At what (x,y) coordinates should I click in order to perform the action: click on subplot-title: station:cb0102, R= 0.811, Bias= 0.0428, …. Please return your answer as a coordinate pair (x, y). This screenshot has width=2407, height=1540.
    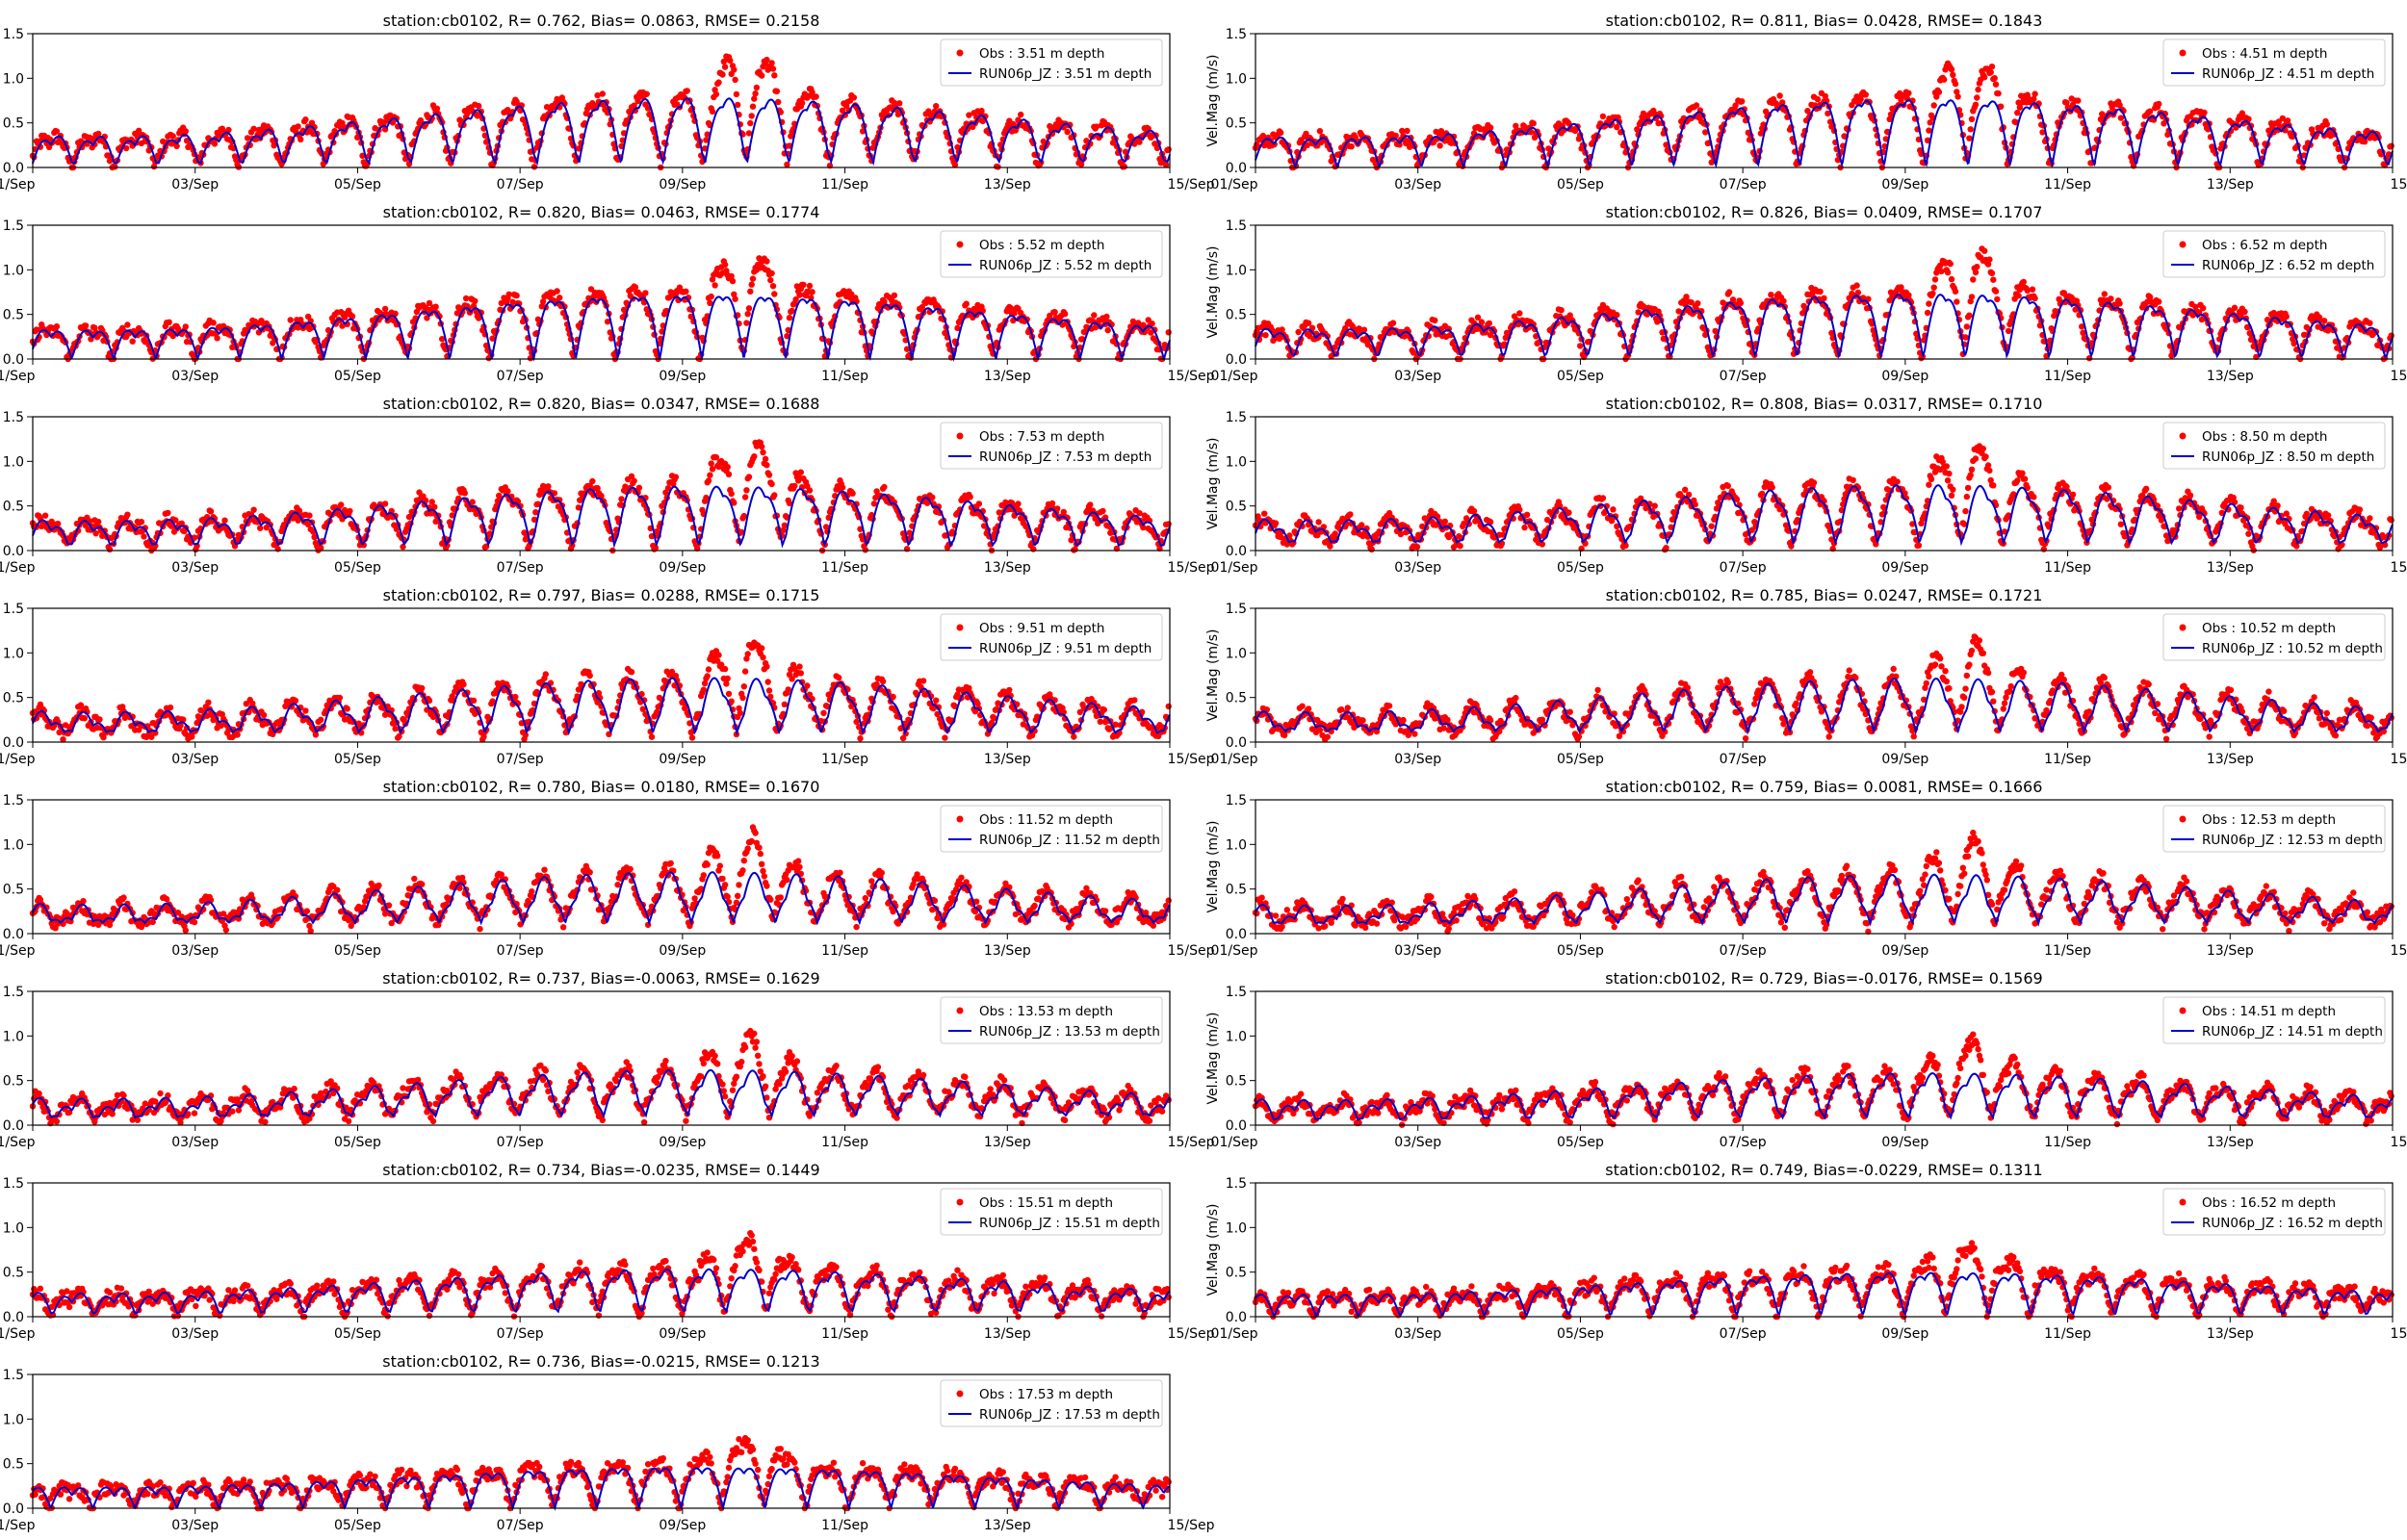
    Looking at the image, I should click on (1824, 21).